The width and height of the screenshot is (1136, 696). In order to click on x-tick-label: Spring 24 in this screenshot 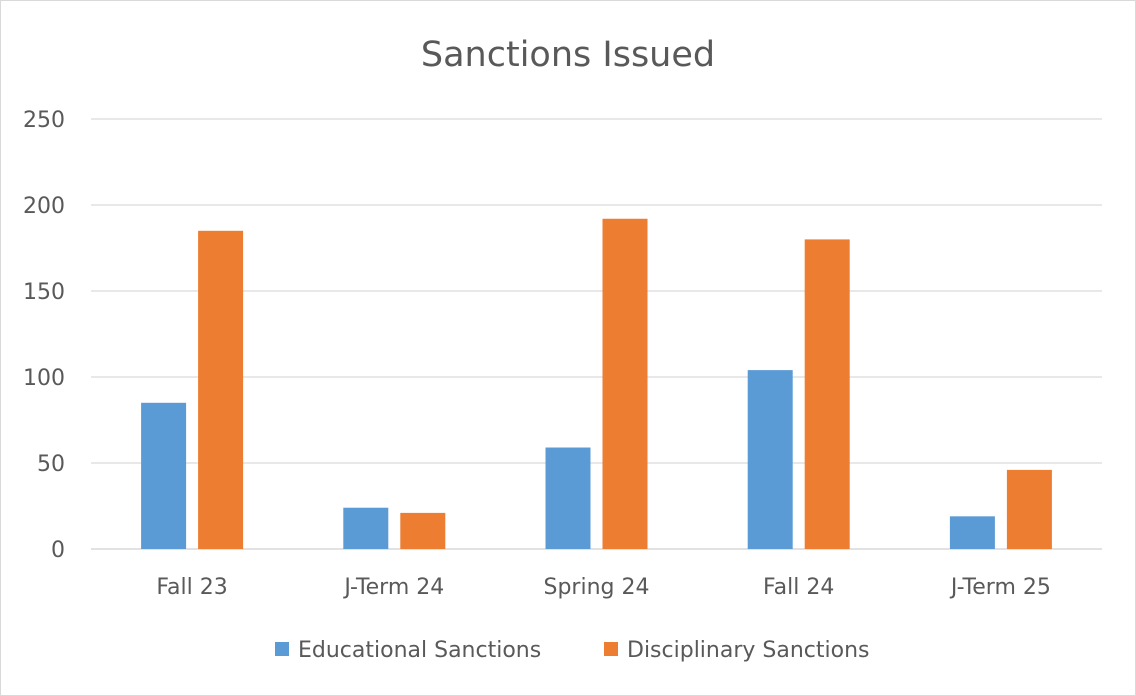, I will do `click(597, 587)`.